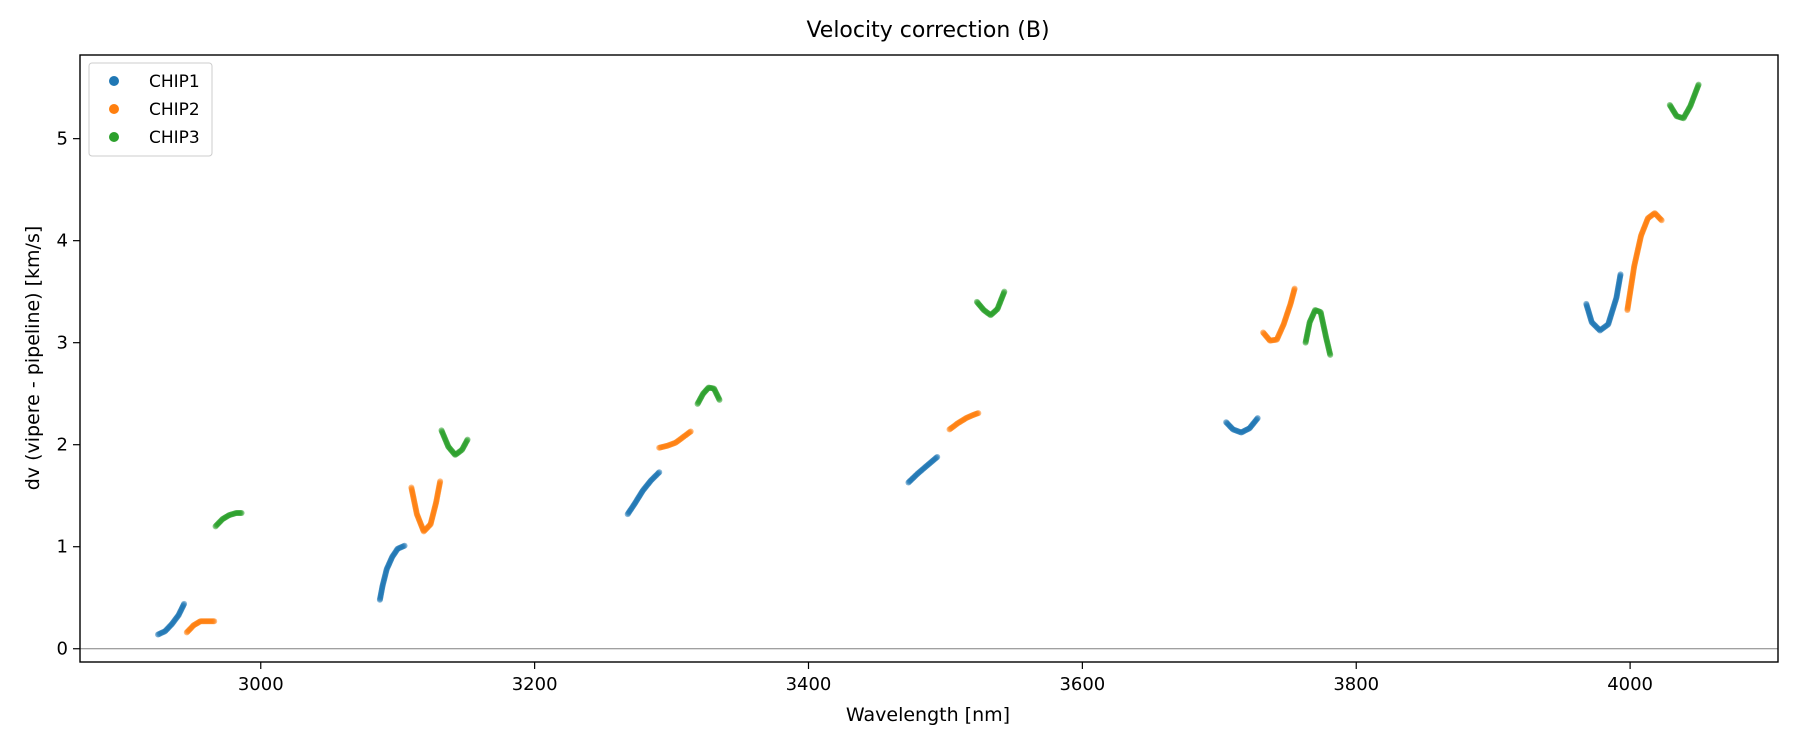 Image resolution: width=1800 pixels, height=750 pixels. Describe the element at coordinates (62, 343) in the screenshot. I see `y-tick-label: 3` at that location.